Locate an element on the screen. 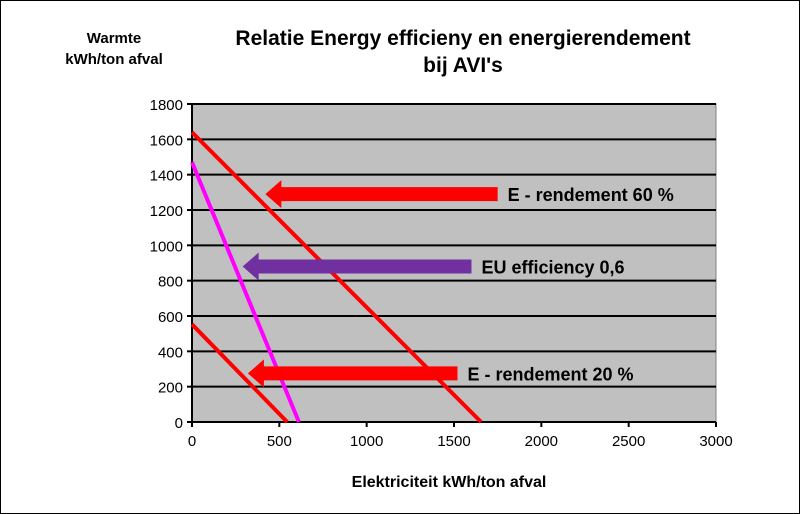 The height and width of the screenshot is (514, 800). y-tick-label: 400 is located at coordinates (170, 352).